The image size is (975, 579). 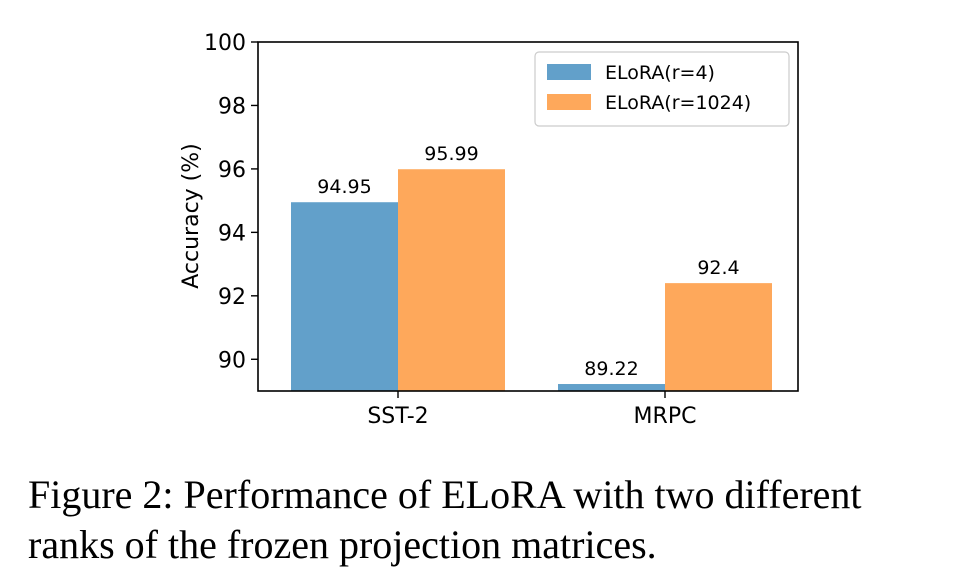 What do you see at coordinates (232, 233) in the screenshot?
I see `y-tick-label: 94` at bounding box center [232, 233].